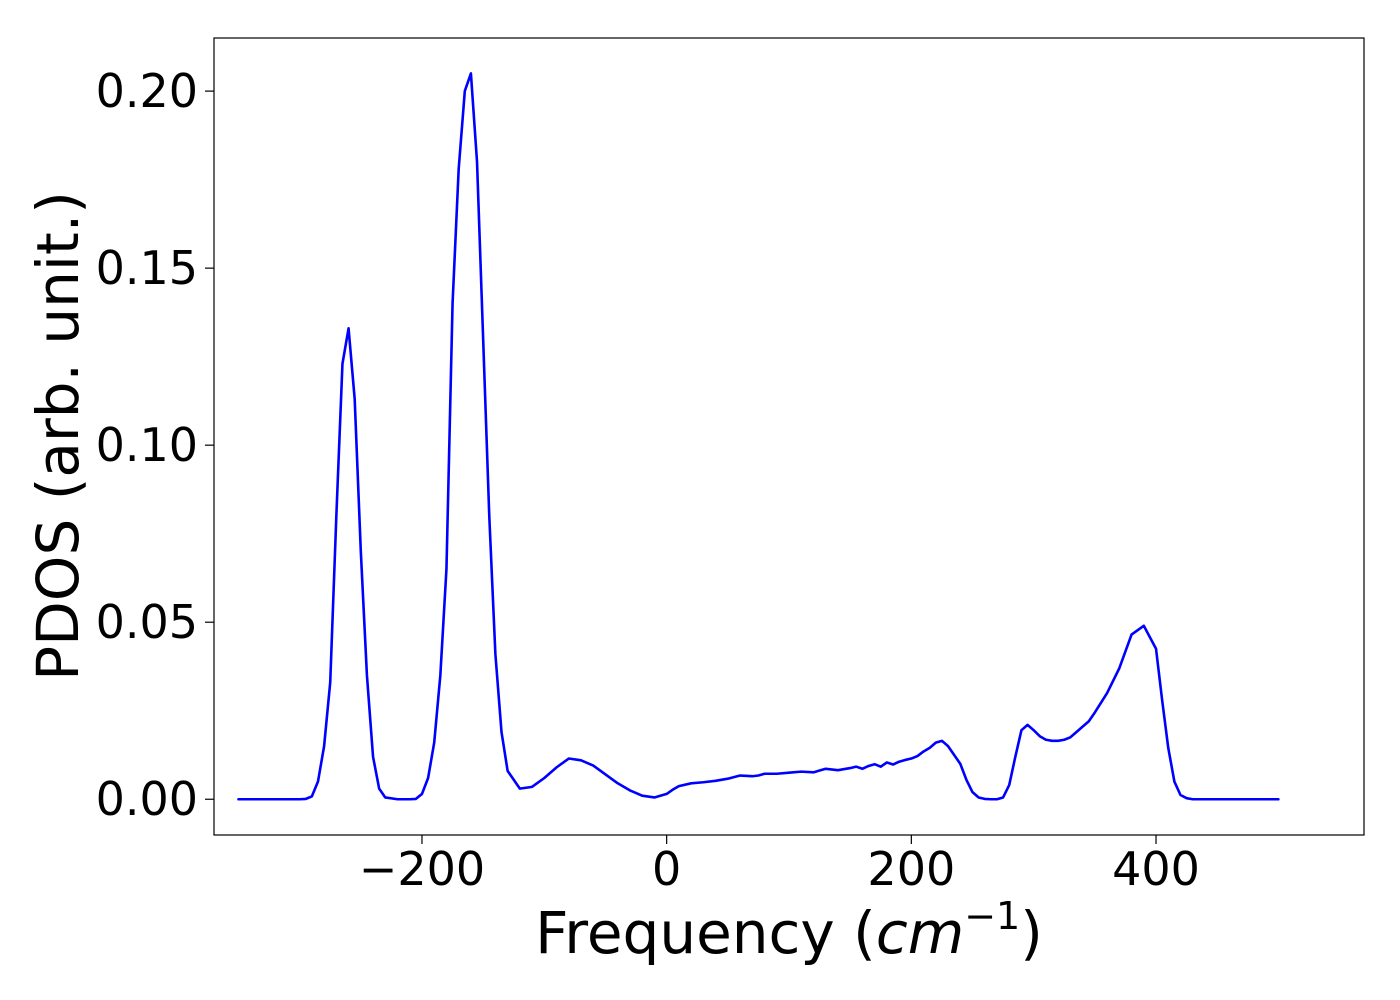  What do you see at coordinates (147, 622) in the screenshot?
I see `y-tick-label: 0.05` at bounding box center [147, 622].